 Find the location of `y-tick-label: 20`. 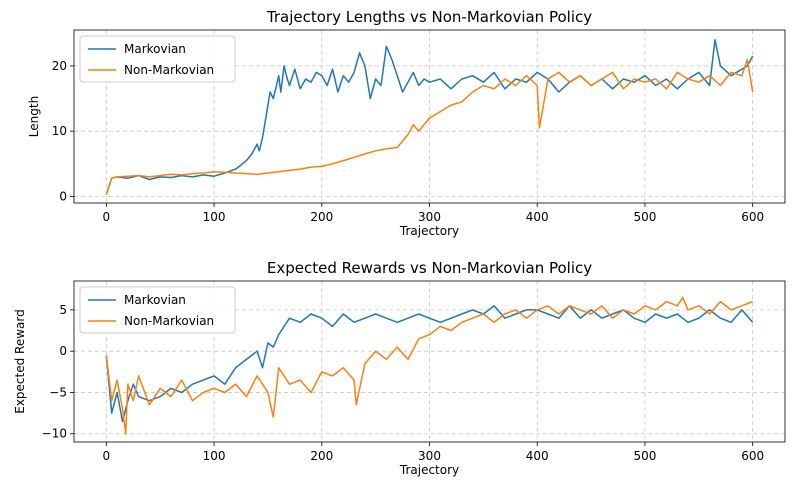

y-tick-label: 20 is located at coordinates (59, 66).